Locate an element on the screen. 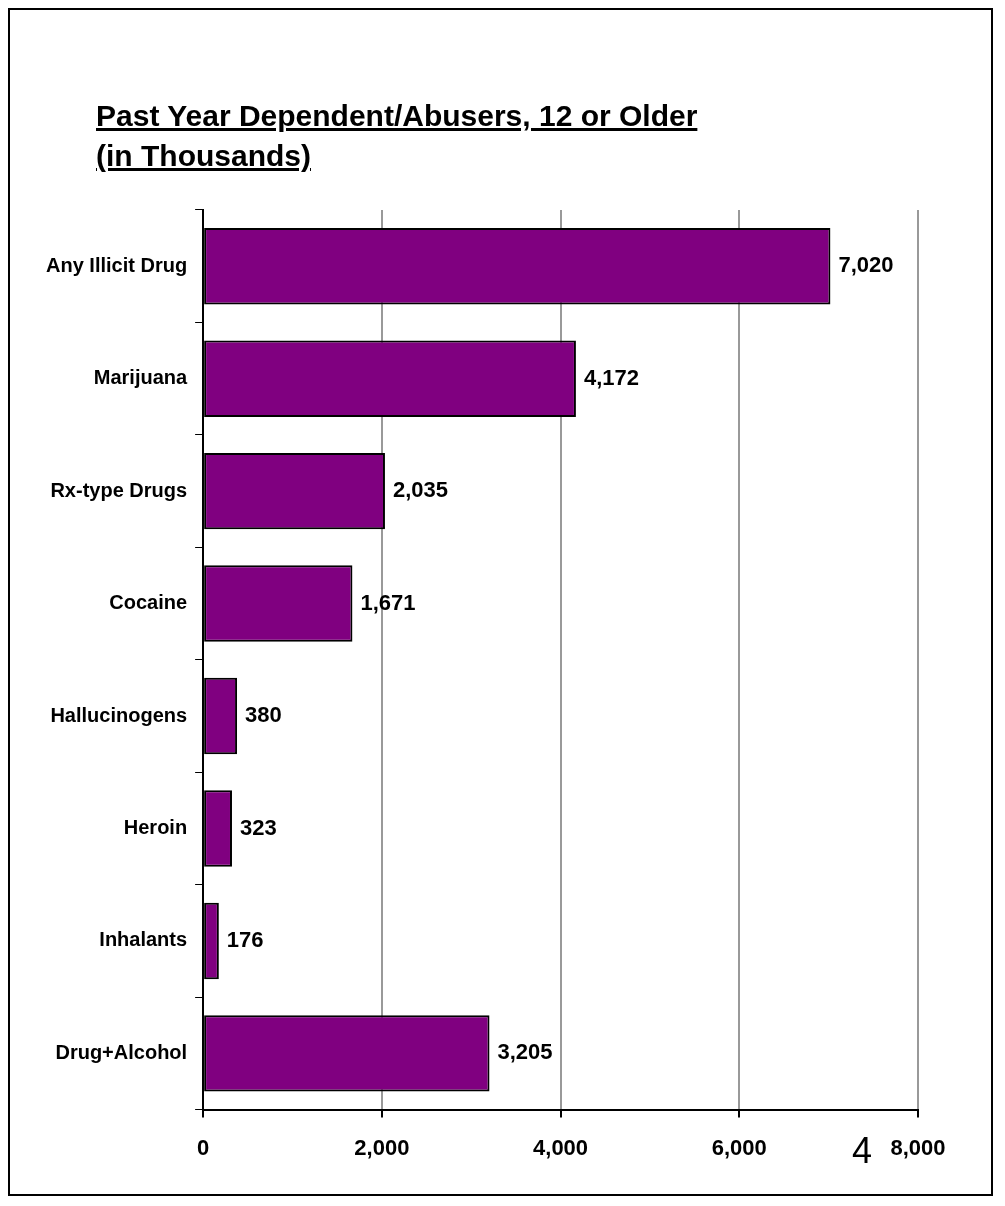 The height and width of the screenshot is (1206, 1005). y-tick-label: Rx-type Drugs is located at coordinates (119, 489).